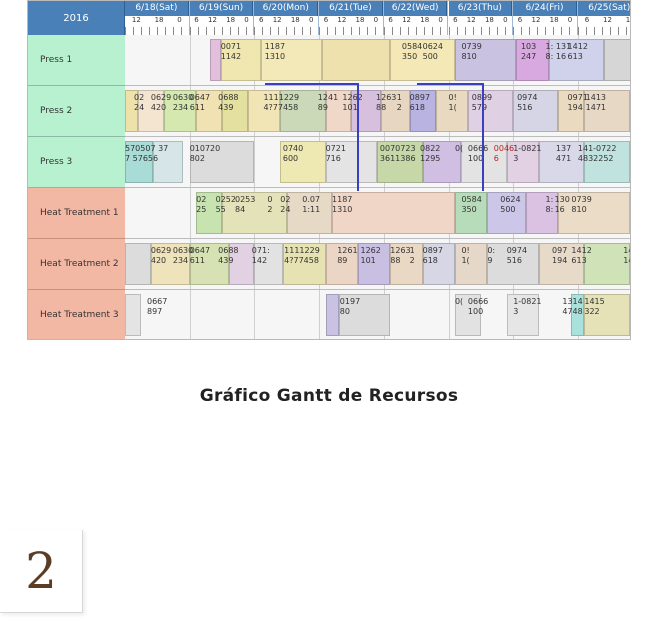 This screenshot has width=658, height=621. What do you see at coordinates (76, 111) in the screenshot?
I see `resource-label: Press 2` at bounding box center [76, 111].